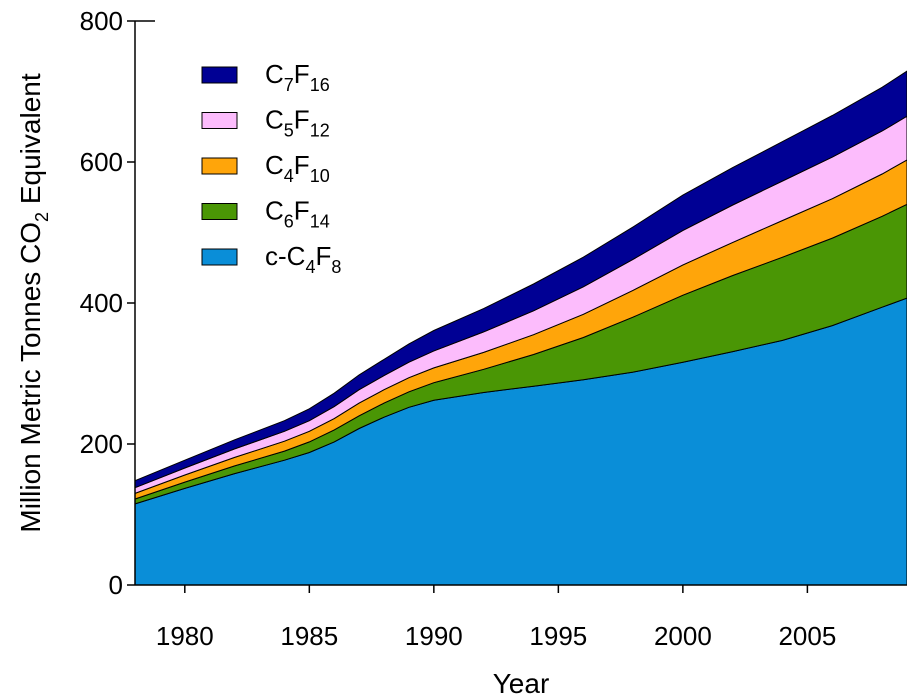  I want to click on legend-c6f14-label: C6F14, so click(297, 214).